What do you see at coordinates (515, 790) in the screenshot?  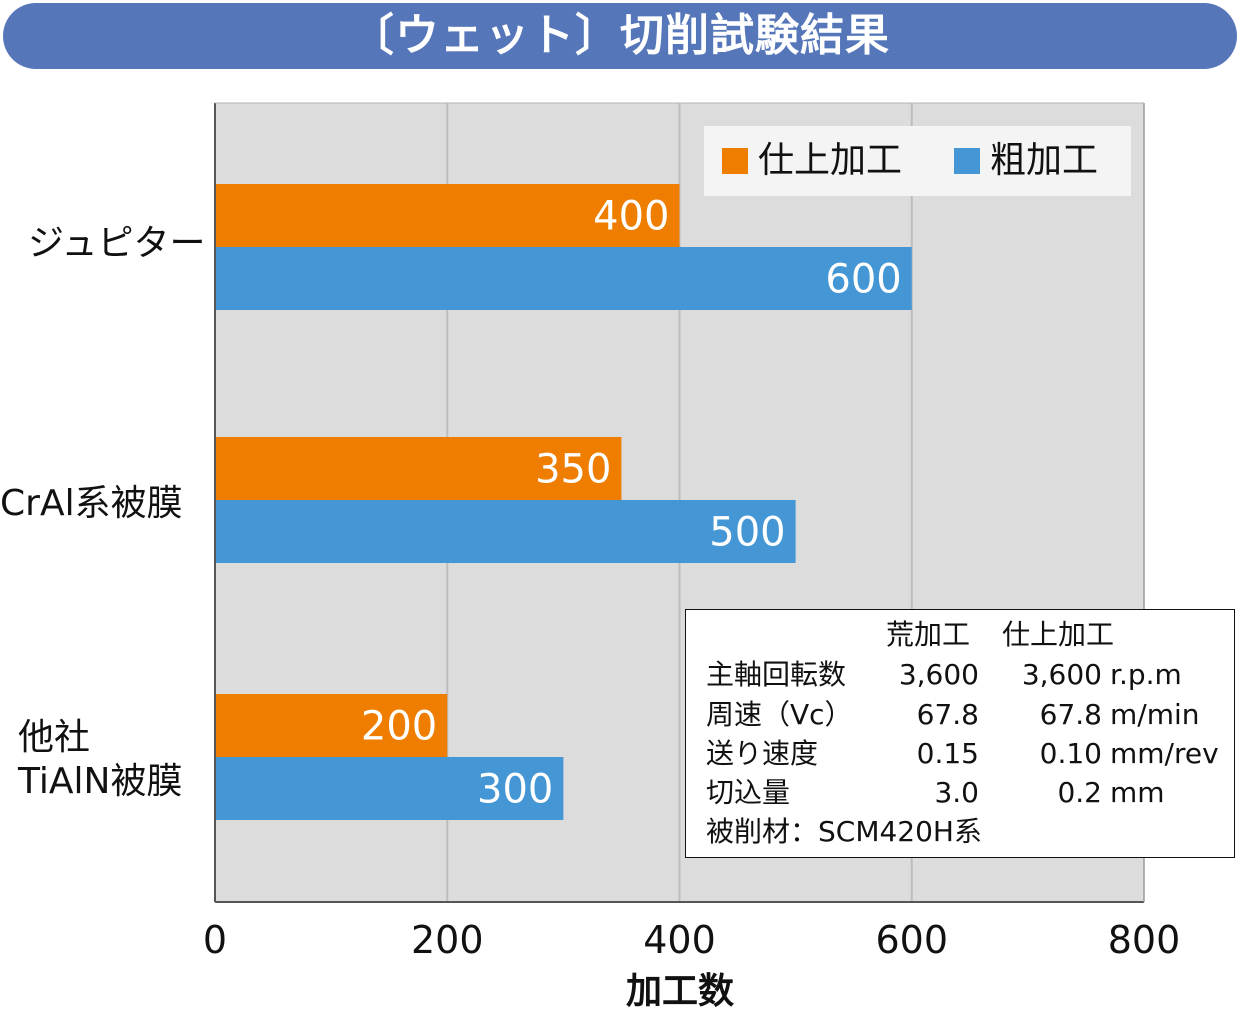 I see `bar-value-label: 300` at bounding box center [515, 790].